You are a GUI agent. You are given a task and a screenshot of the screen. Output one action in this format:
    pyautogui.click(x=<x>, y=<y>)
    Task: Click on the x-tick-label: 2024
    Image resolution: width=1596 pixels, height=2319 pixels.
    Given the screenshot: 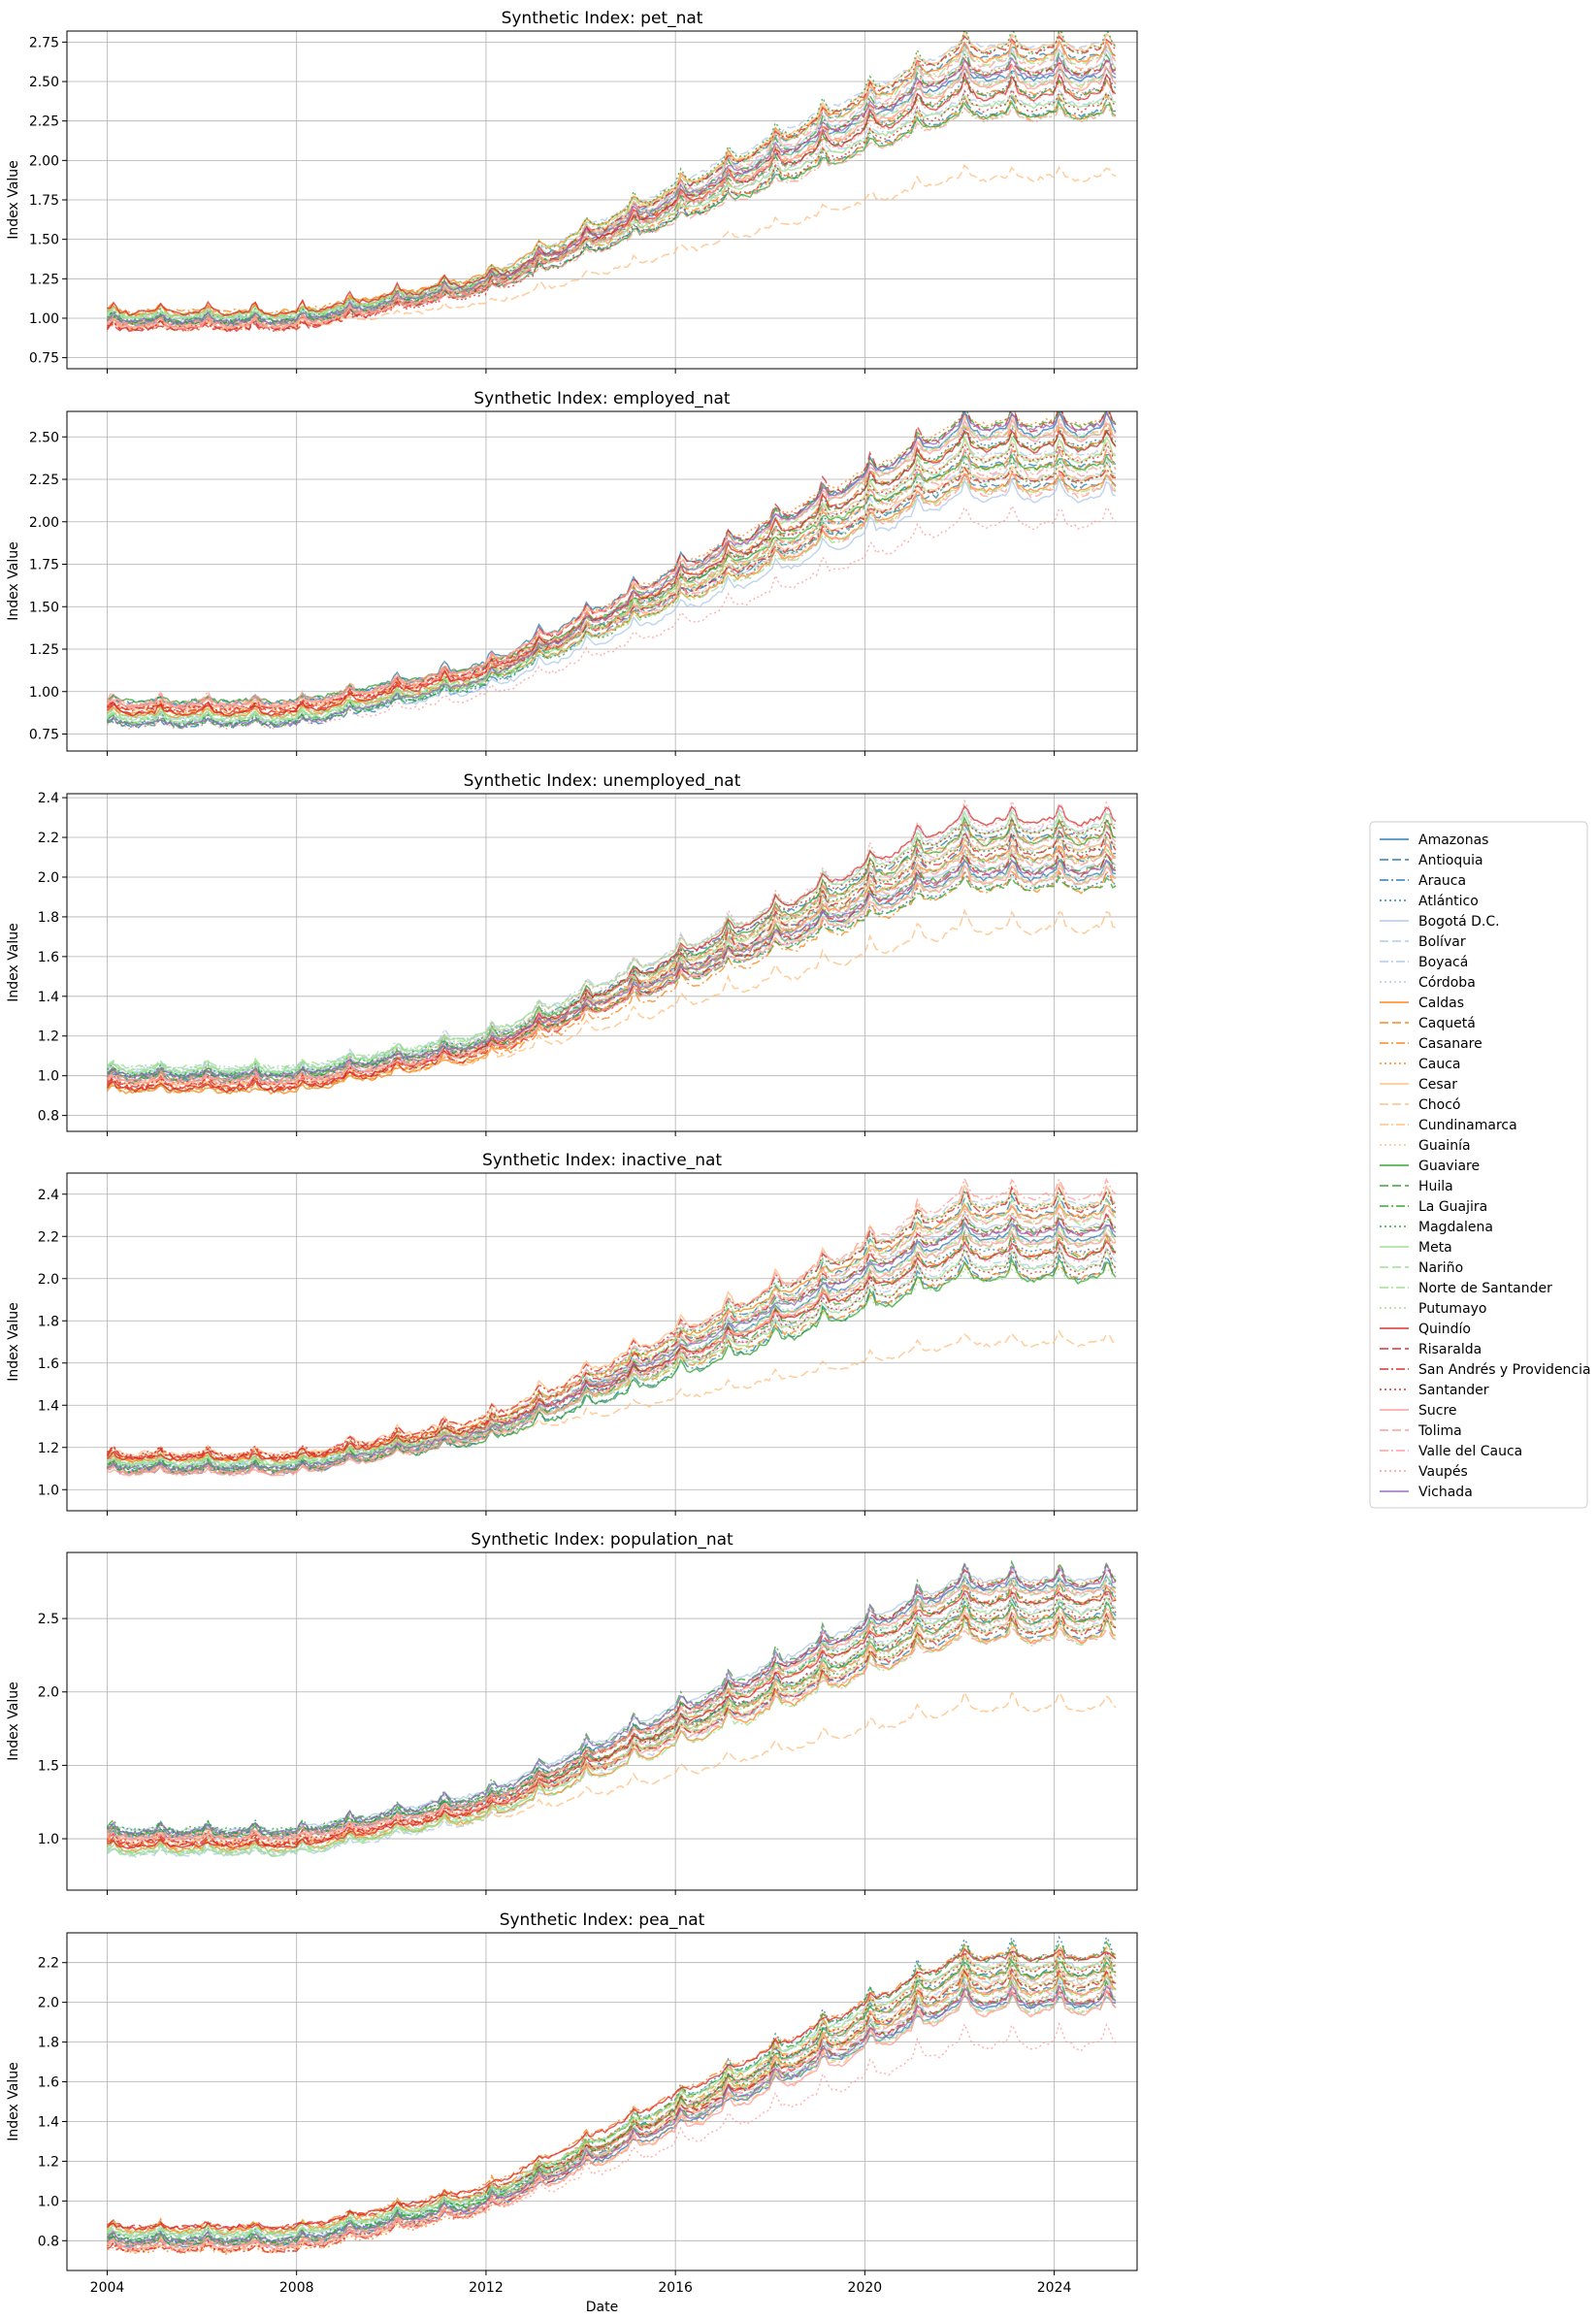 What is the action you would take?
    pyautogui.click(x=1054, y=2288)
    